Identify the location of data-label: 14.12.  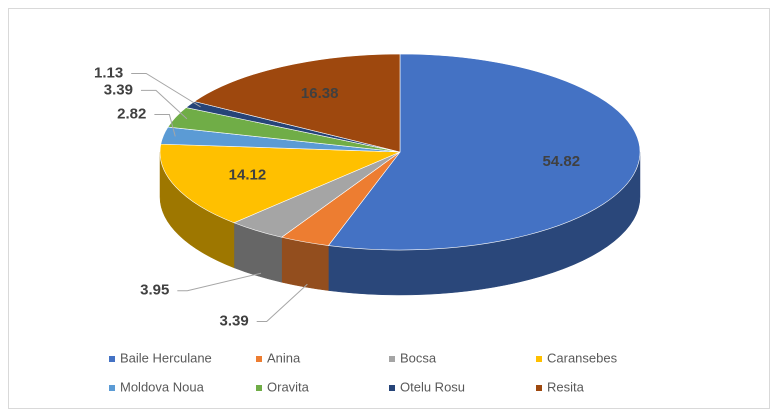
(248, 175).